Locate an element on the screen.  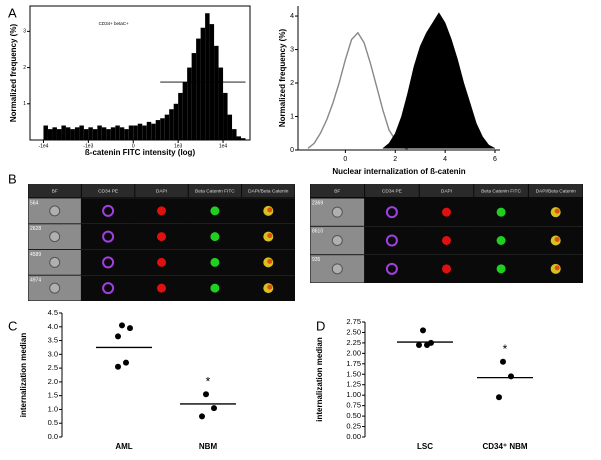
y-tick-label: 1.0 is located at coordinates (53, 408).